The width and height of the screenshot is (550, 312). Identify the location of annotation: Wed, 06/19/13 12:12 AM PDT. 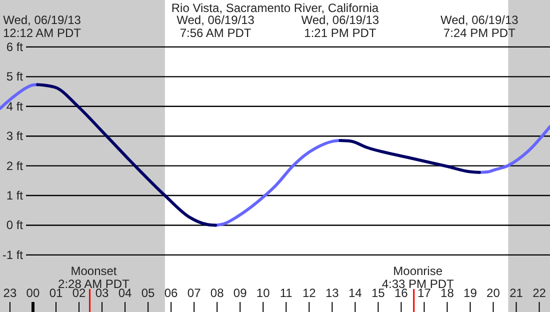
(42, 26).